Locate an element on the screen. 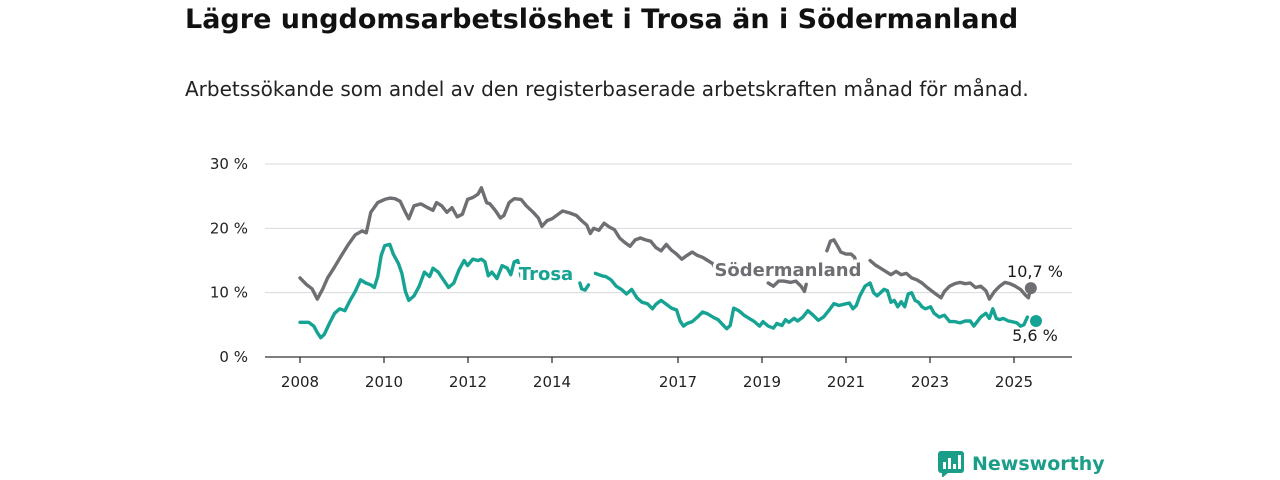  y-tick-label: 20 % is located at coordinates (229, 228).